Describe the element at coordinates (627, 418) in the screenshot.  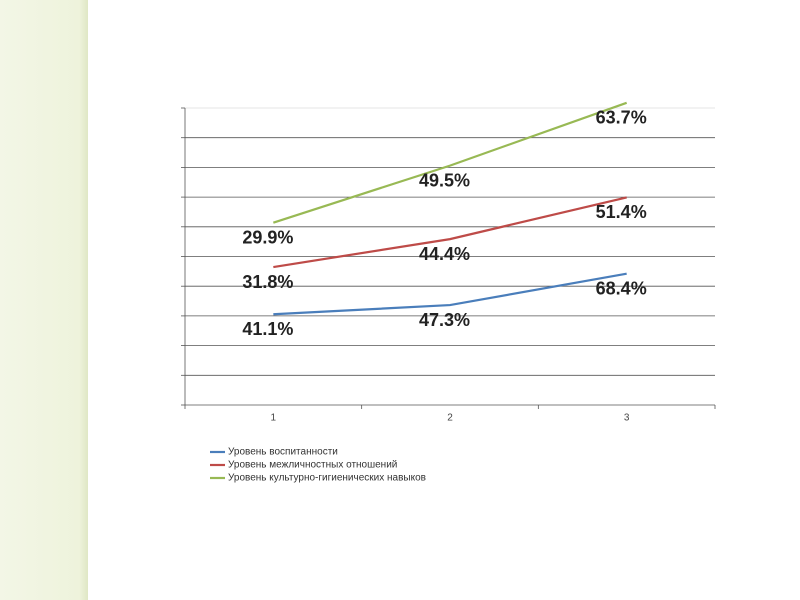
I see `x-tick-label: 3` at that location.